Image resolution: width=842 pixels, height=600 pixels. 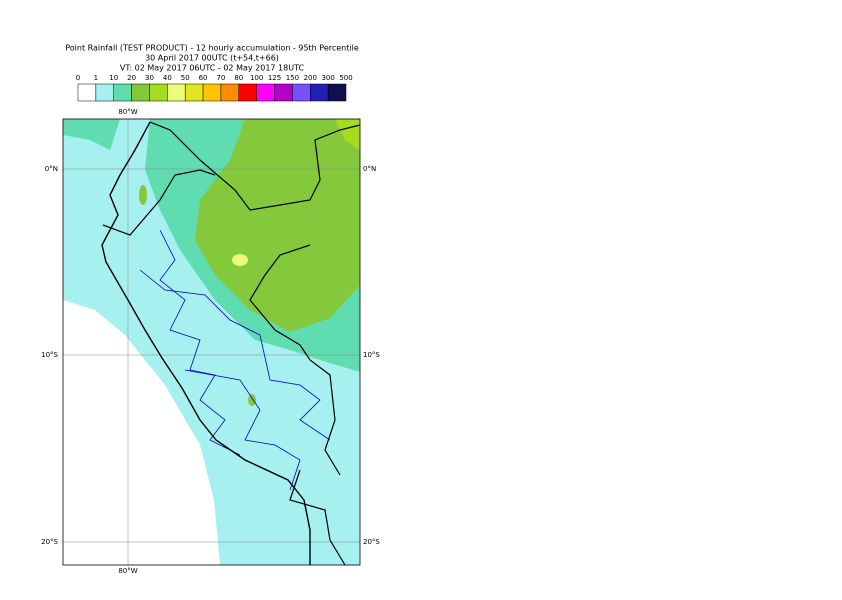 I want to click on colorbar-label: 1, so click(x=96, y=78).